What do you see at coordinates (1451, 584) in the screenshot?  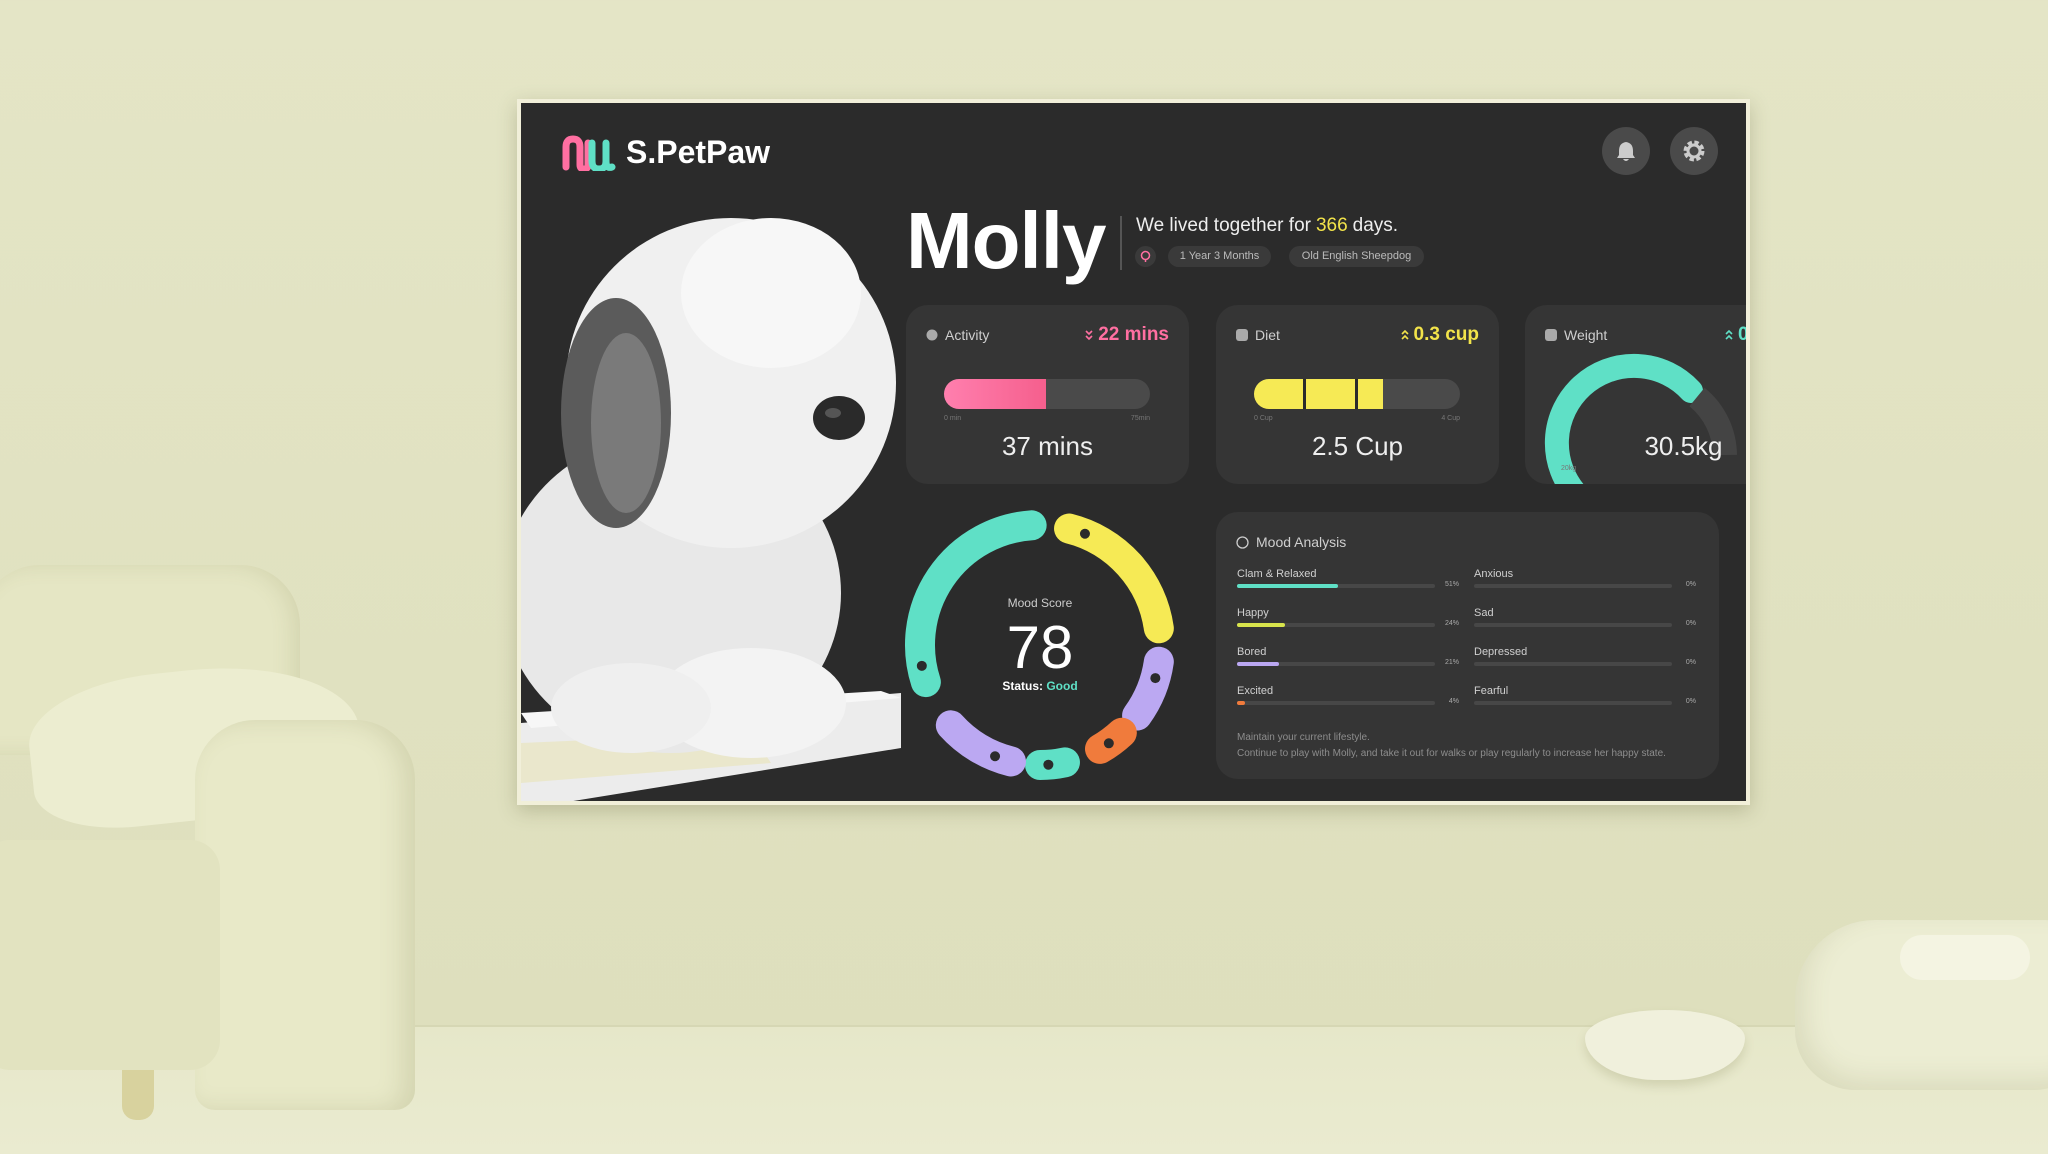 I see `mood-percent: 51%` at bounding box center [1451, 584].